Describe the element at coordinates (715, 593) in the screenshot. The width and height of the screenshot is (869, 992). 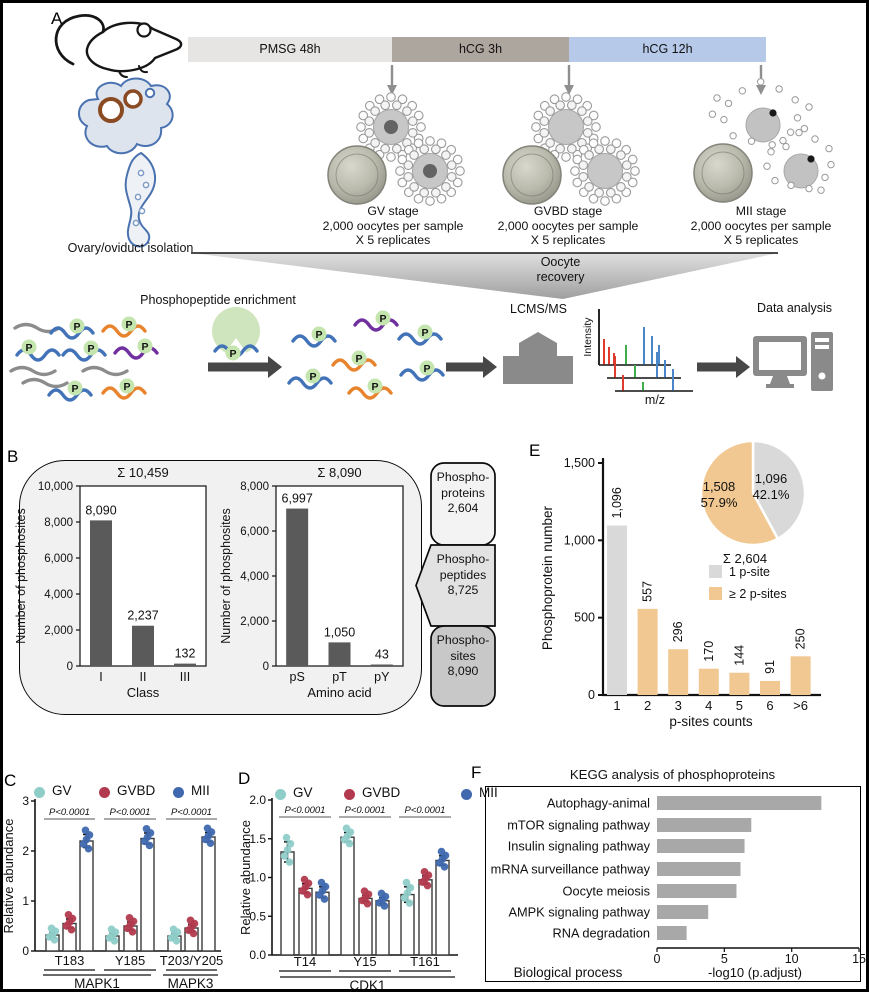
I see `legend-swatch-2psites` at that location.